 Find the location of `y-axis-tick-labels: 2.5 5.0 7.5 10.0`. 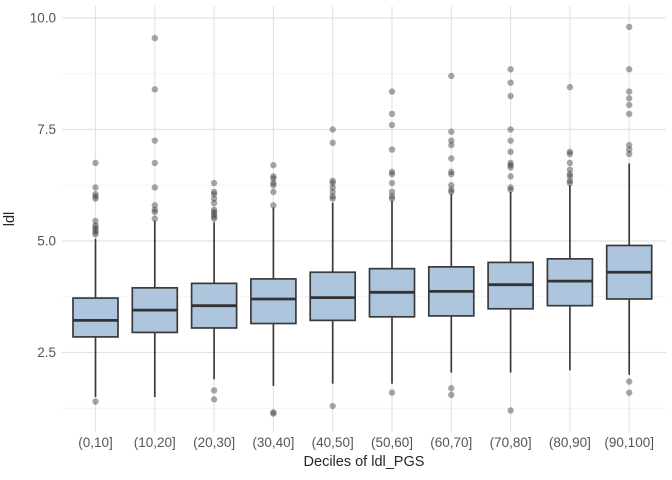

y-axis-tick-labels: 2.5 5.0 7.5 10.0 is located at coordinates (43, 186).